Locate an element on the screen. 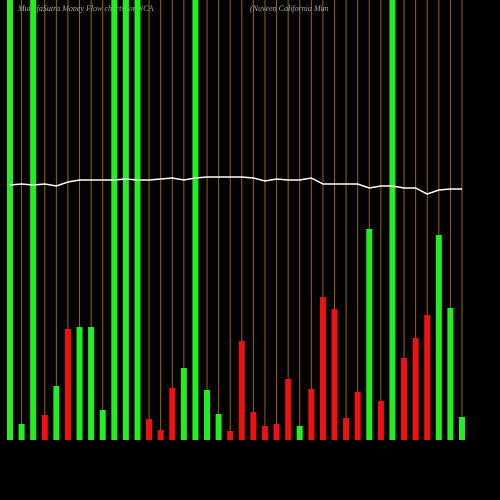  chart-title: MunafaSutra Money Flow charts for NCA is located at coordinates (85, 8).